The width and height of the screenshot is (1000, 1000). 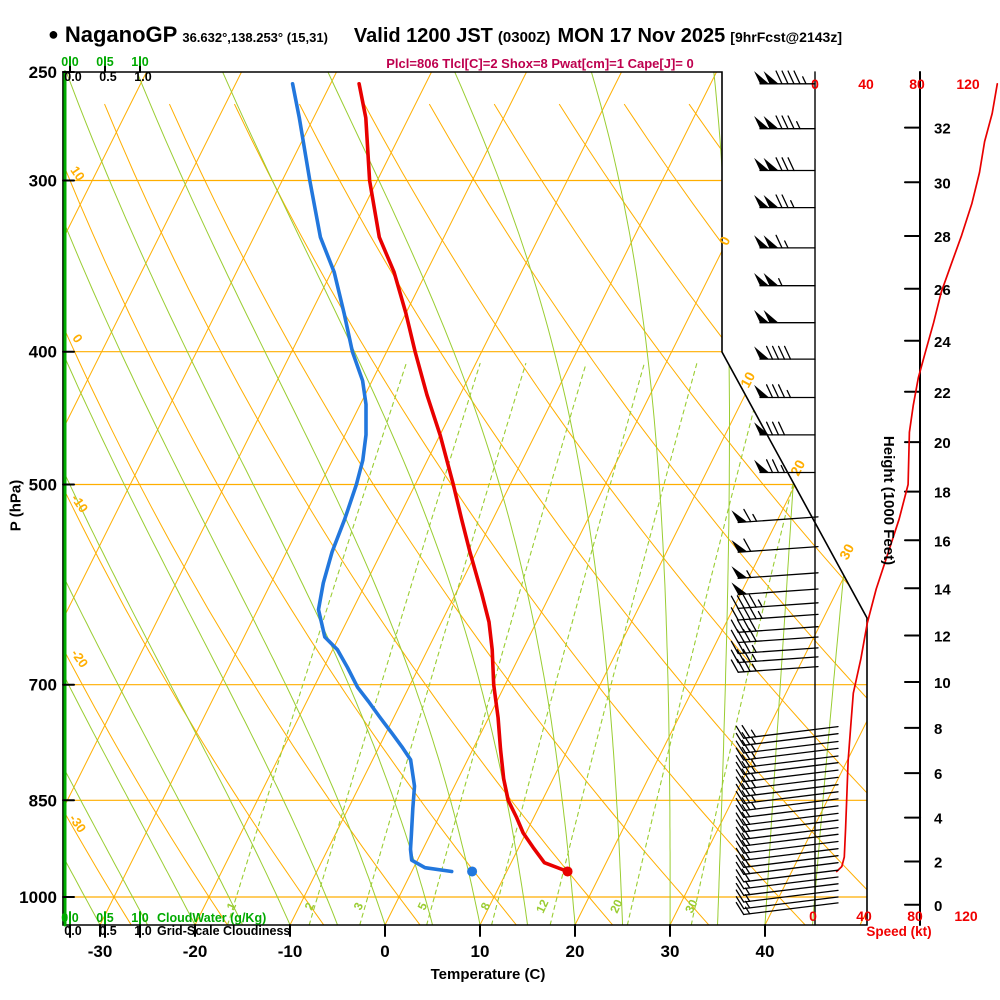 What do you see at coordinates (423, 906) in the screenshot?
I see `svg-text: 5` at bounding box center [423, 906].